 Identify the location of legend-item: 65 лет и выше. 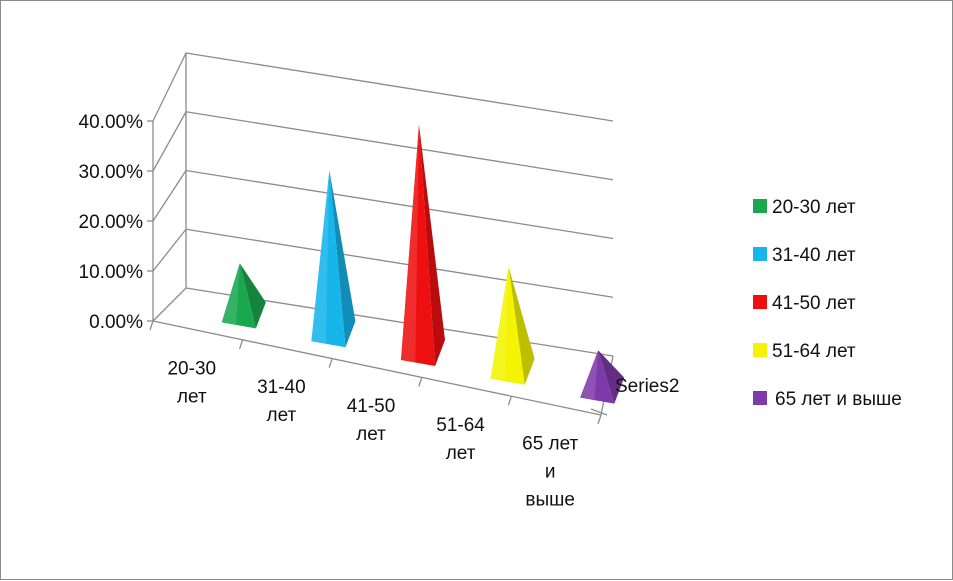
(827, 399).